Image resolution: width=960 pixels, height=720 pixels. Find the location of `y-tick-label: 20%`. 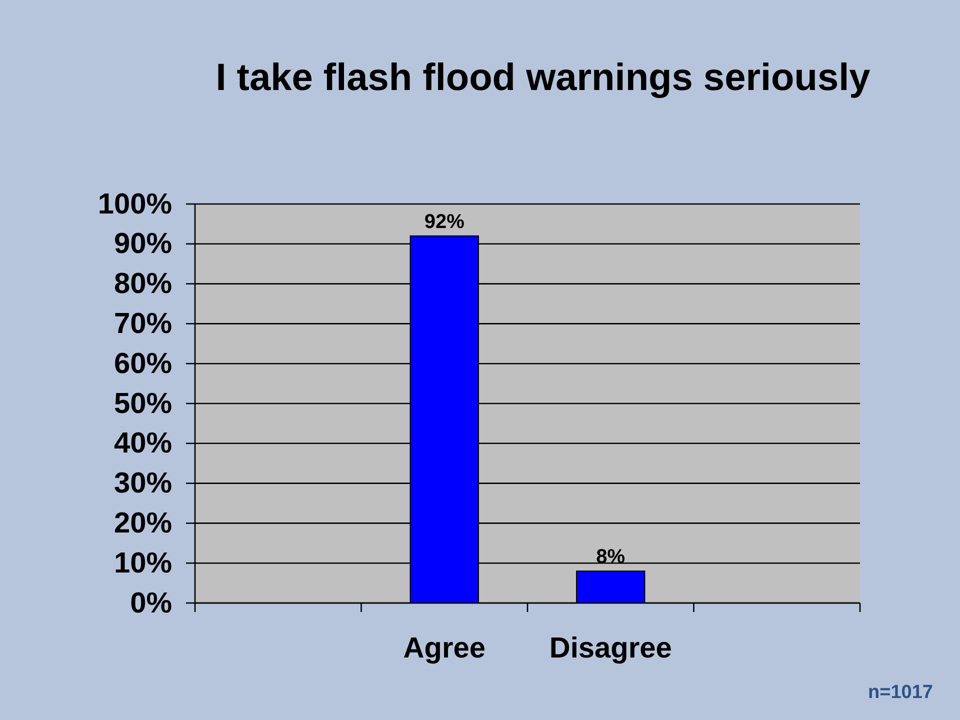

y-tick-label: 20% is located at coordinates (143, 523).